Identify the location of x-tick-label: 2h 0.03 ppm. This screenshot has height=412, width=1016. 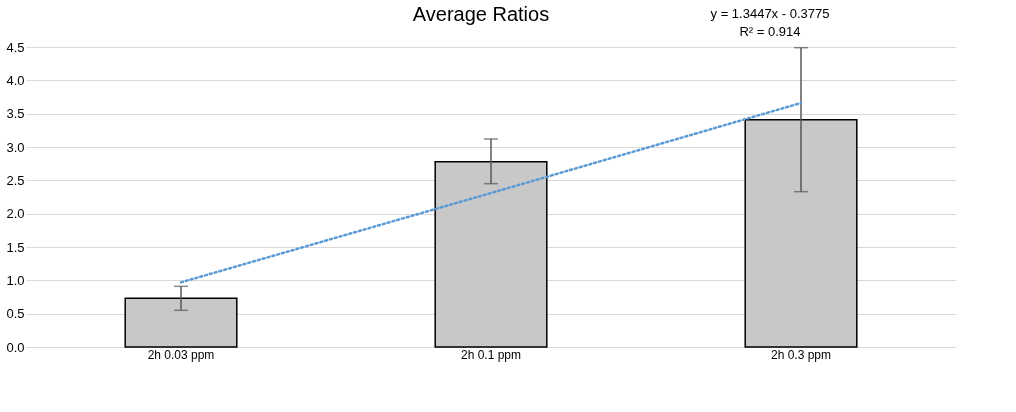
(181, 354).